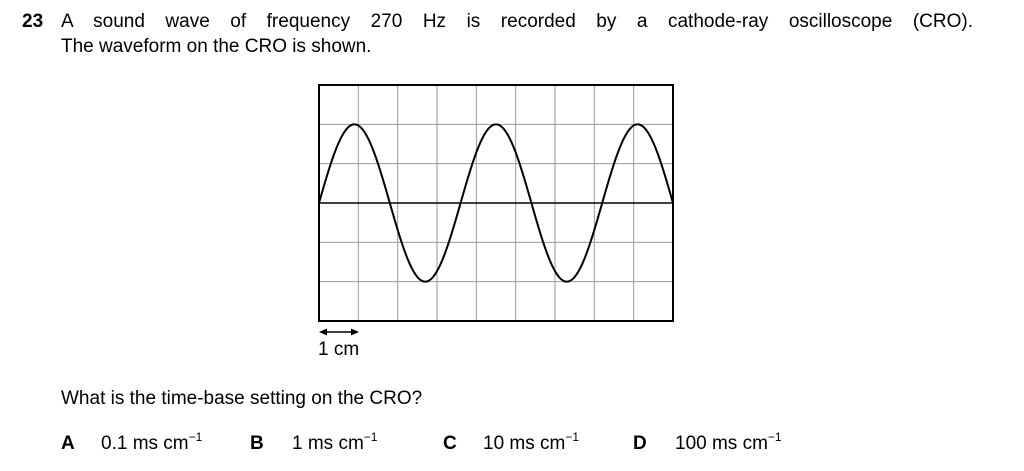 The height and width of the screenshot is (471, 1024). I want to click on option-d-letter: D, so click(640, 443).